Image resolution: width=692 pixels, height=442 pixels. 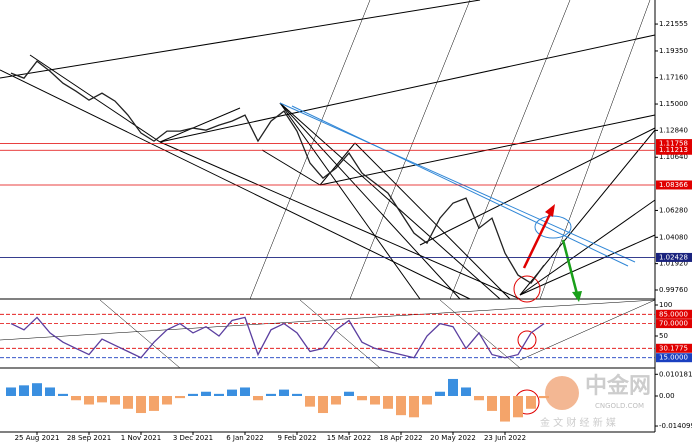 What do you see at coordinates (618, 386) in the screenshot?
I see `watermark-brand: 中金网` at bounding box center [618, 386].